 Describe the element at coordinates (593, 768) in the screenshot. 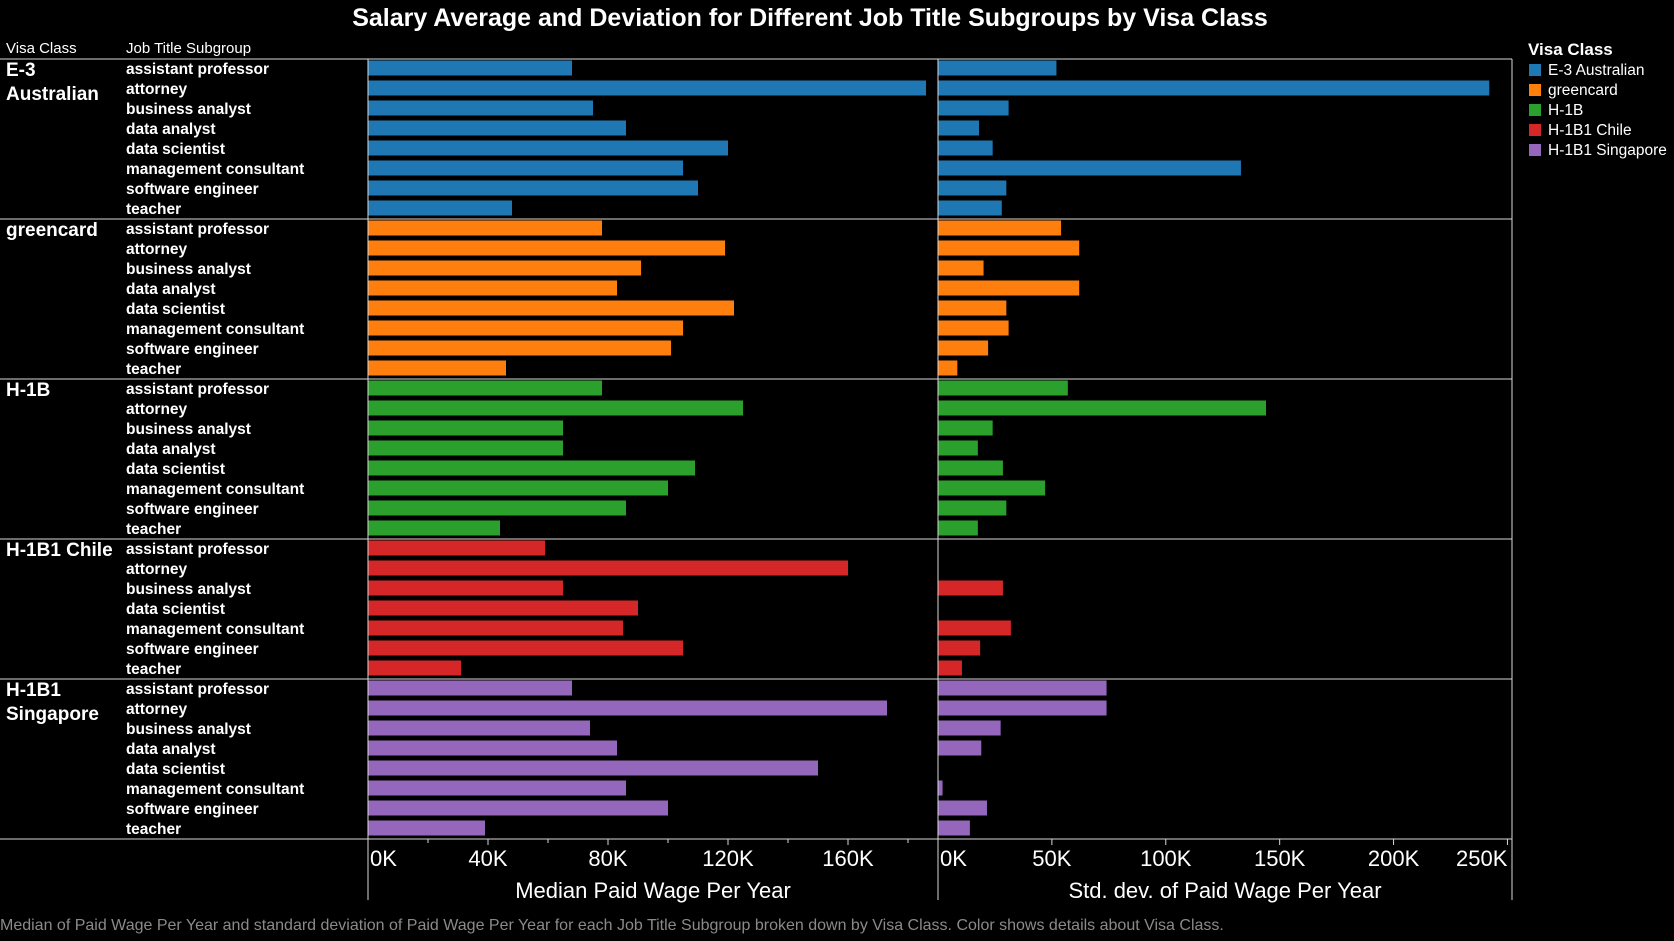

I see `median-bar-h-1b1-singapore-data-scientist` at that location.